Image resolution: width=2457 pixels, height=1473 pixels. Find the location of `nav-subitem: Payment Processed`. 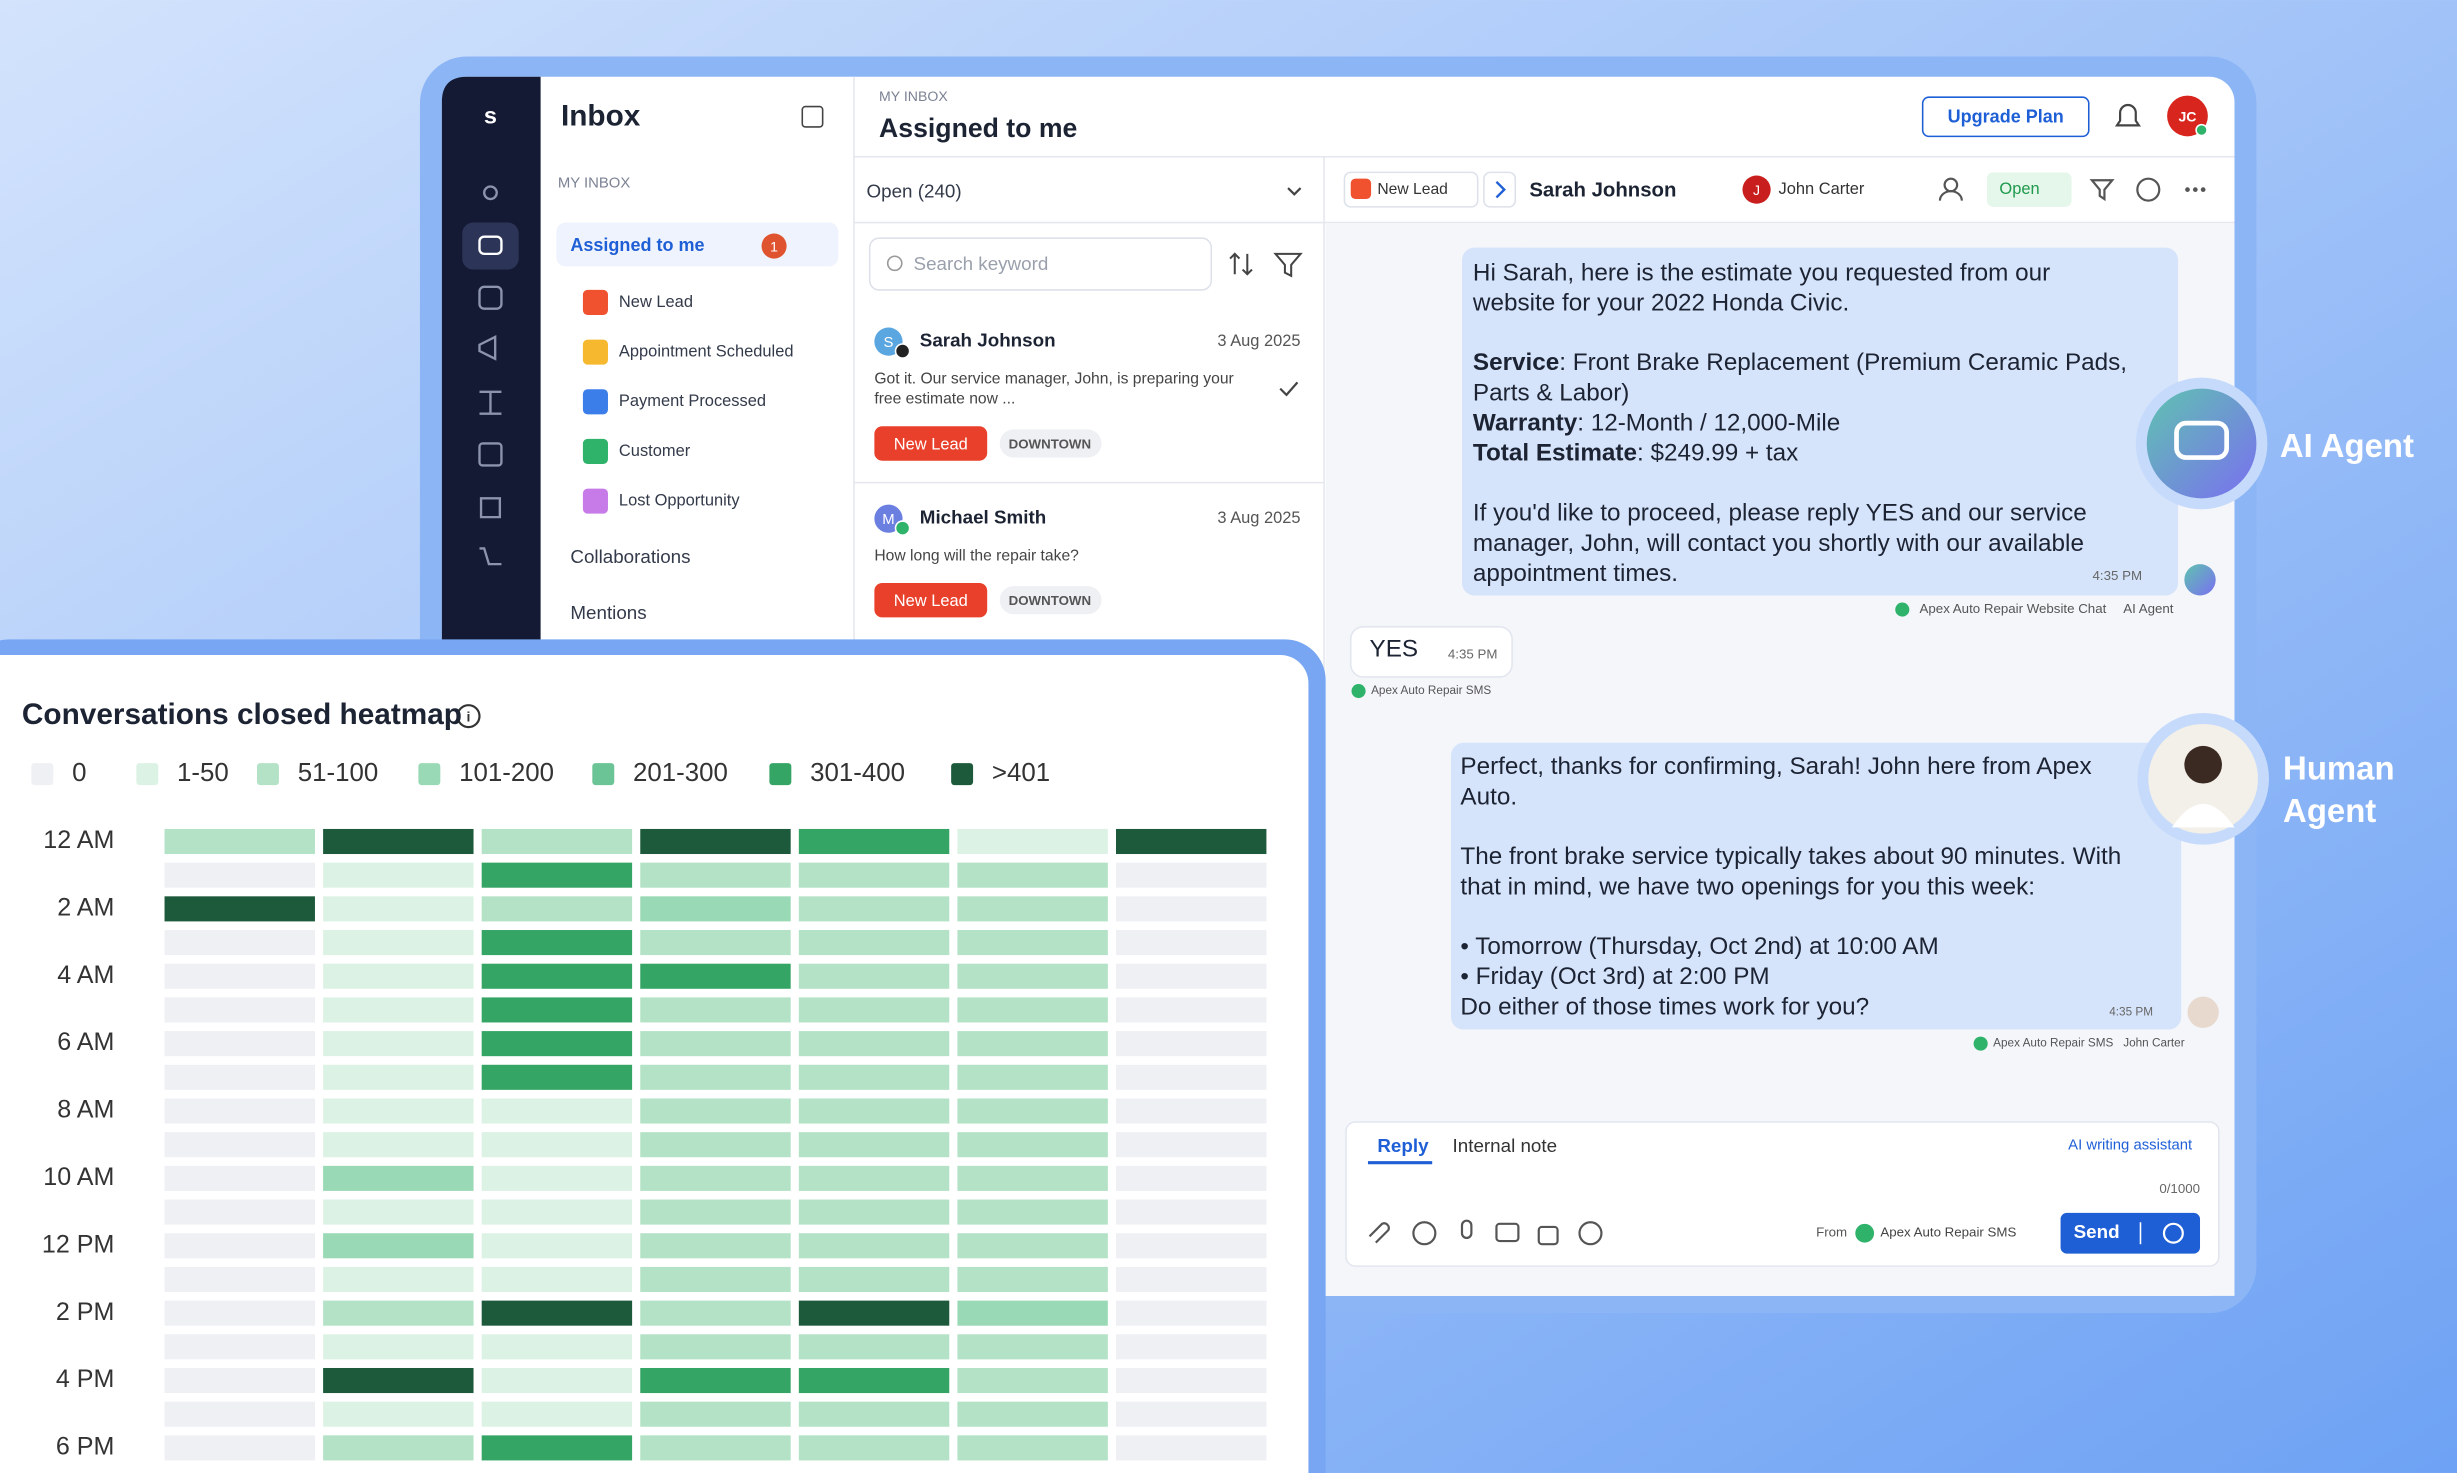

nav-subitem: Payment Processed is located at coordinates (692, 401).